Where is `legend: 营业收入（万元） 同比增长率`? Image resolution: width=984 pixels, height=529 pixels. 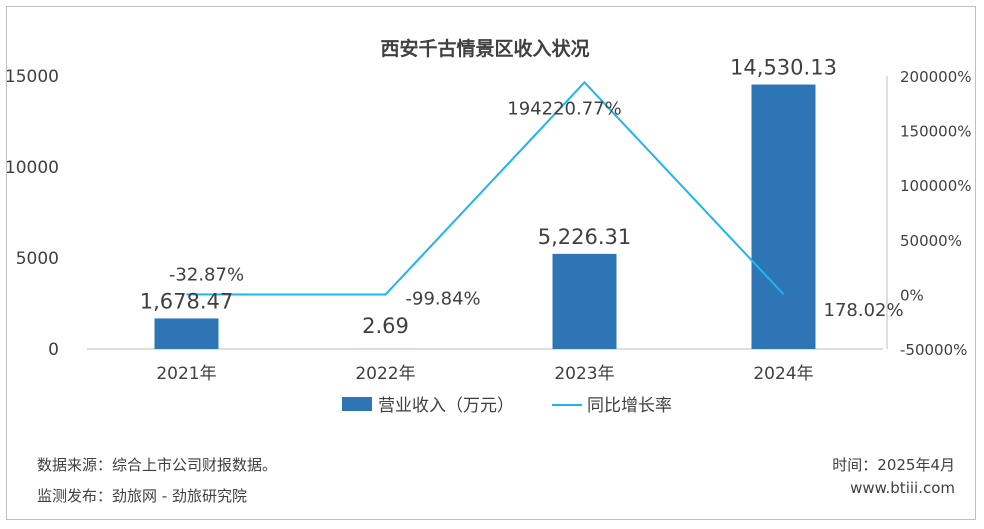
legend: 营业收入（万元） 同比增长率 is located at coordinates (507, 406).